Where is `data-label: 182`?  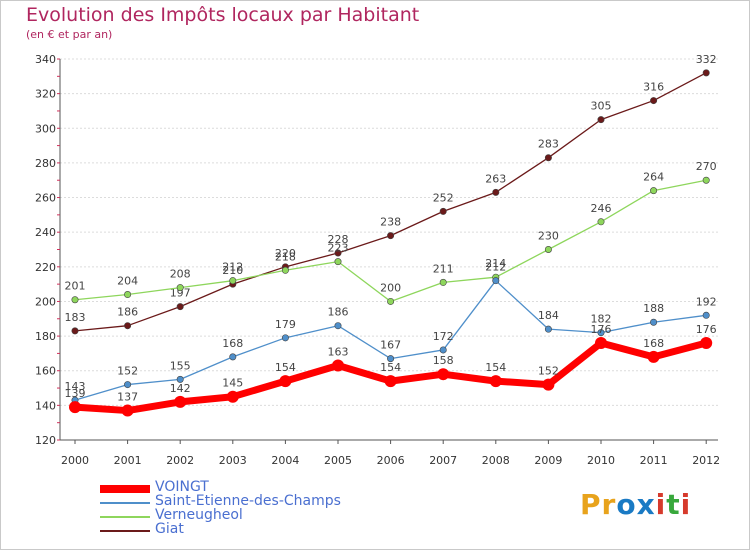
data-label: 182 is located at coordinates (601, 319).